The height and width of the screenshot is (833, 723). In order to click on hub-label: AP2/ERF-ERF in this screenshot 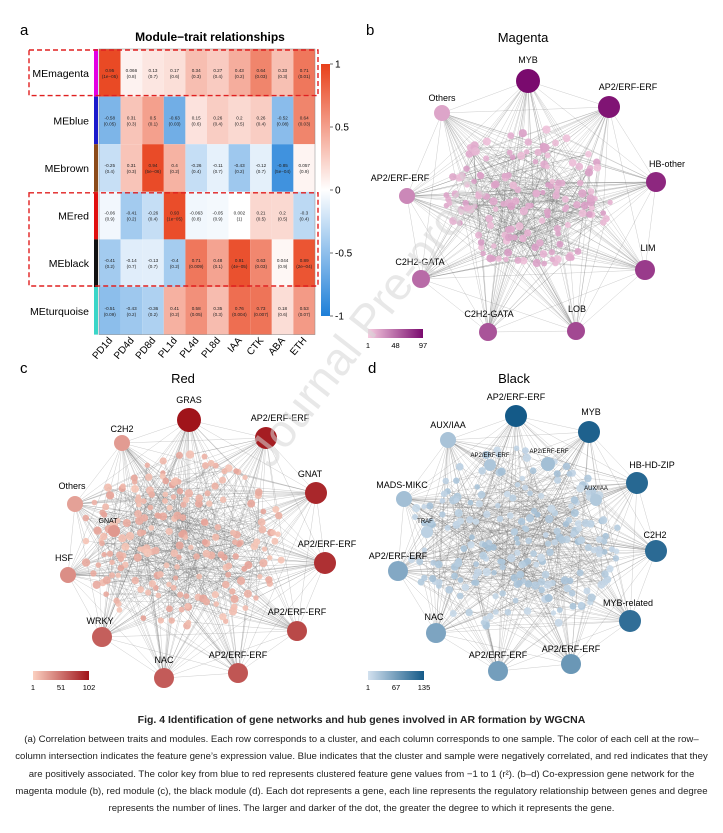, I will do `click(327, 544)`.